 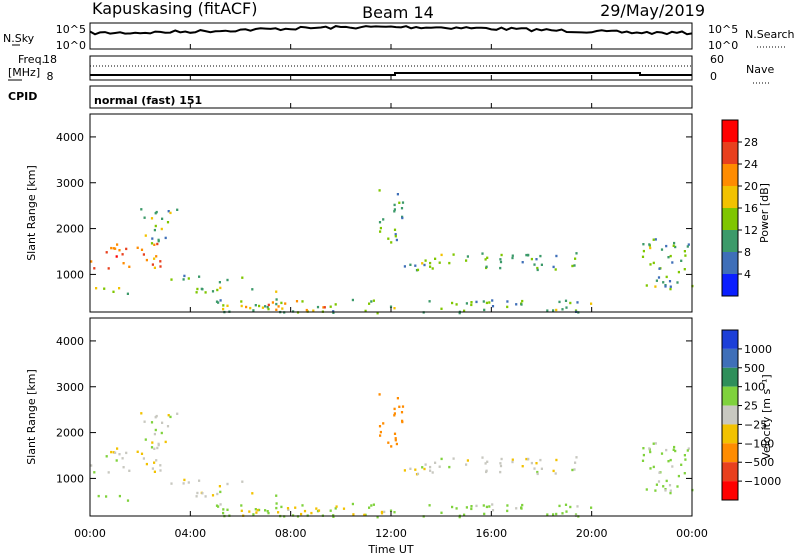 What do you see at coordinates (759, 443) in the screenshot?
I see `colorbar-tick-label: −100` at bounding box center [759, 443].